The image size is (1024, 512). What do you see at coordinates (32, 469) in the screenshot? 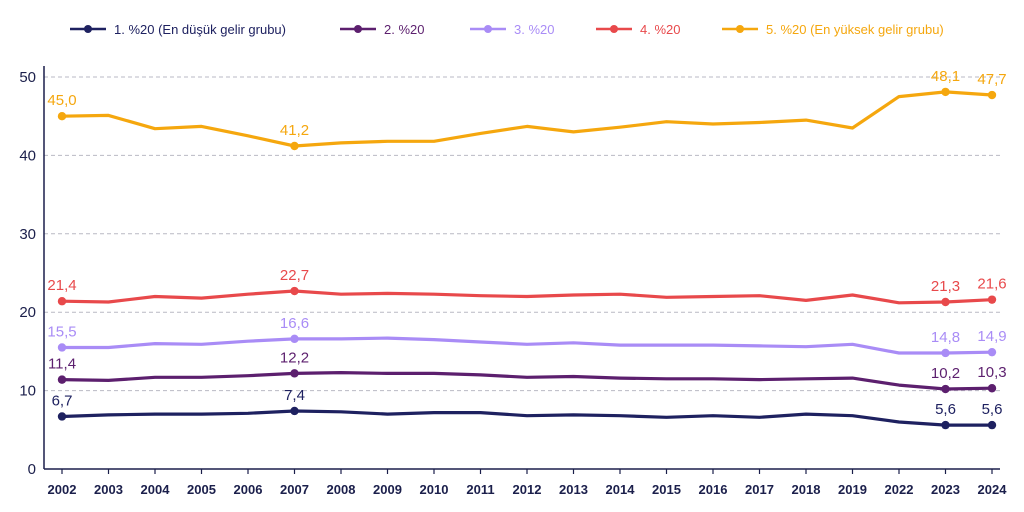
I see `y-tick-label: 0` at bounding box center [32, 469].